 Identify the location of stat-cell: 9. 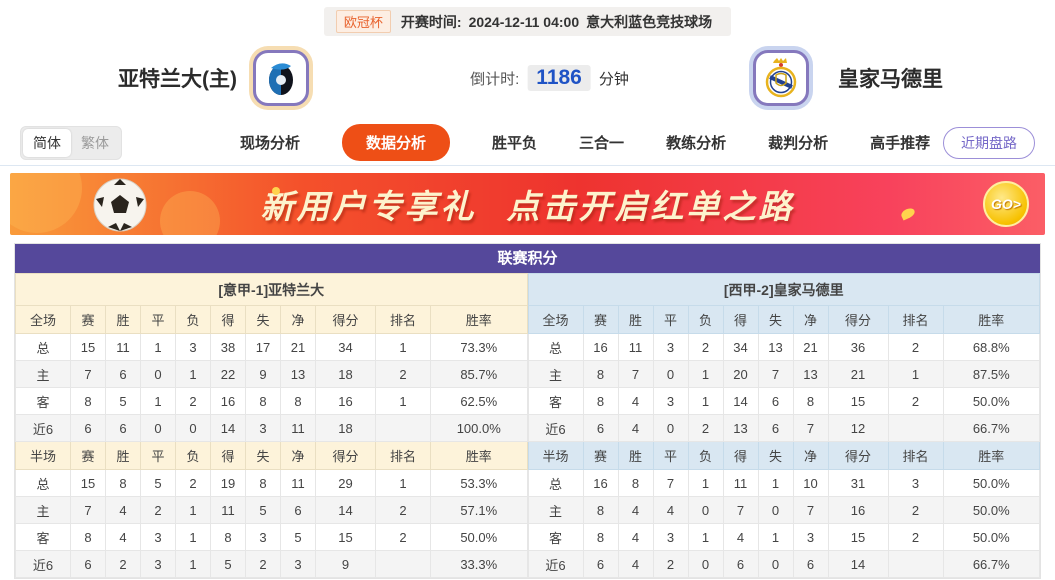
(263, 374).